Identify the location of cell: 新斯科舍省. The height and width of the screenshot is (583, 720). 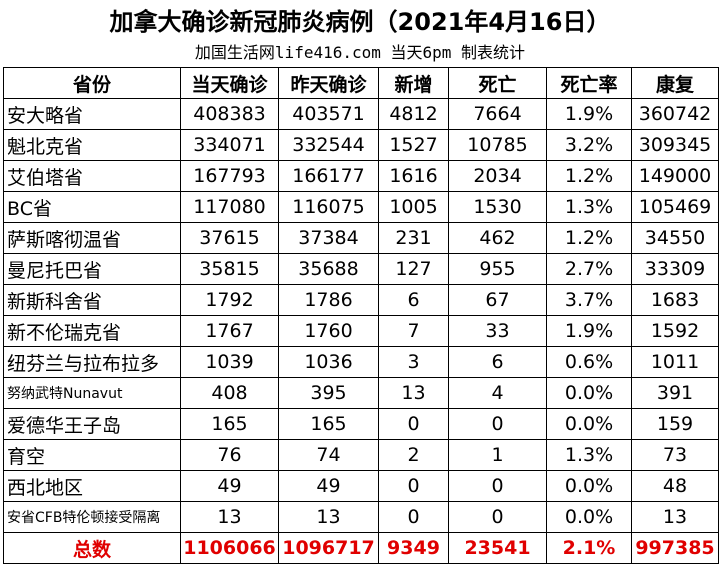
(92, 300).